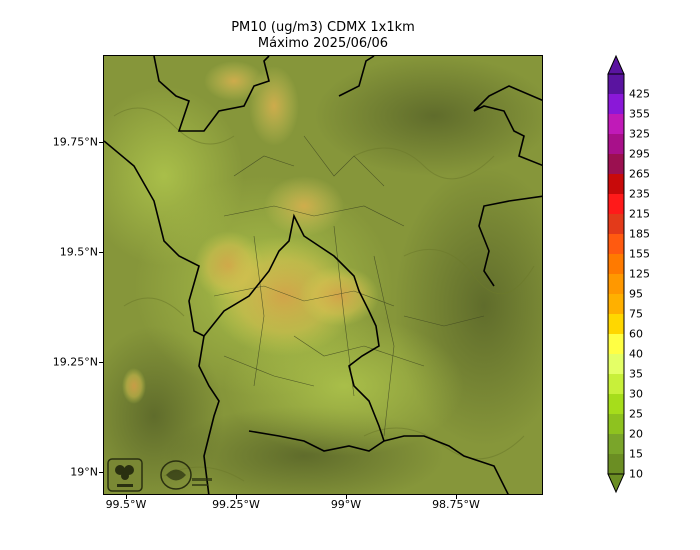 Image resolution: width=700 pixels, height=550 pixels. I want to click on map-subtitle: Máximo 2025/06/06, so click(323, 43).